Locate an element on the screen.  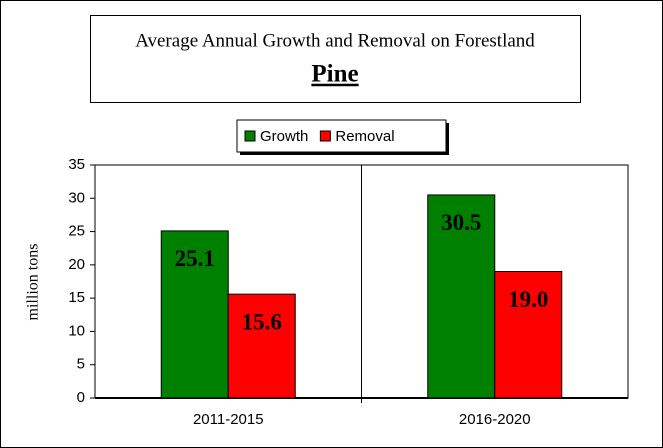
value-label: 15.6 is located at coordinates (262, 321).